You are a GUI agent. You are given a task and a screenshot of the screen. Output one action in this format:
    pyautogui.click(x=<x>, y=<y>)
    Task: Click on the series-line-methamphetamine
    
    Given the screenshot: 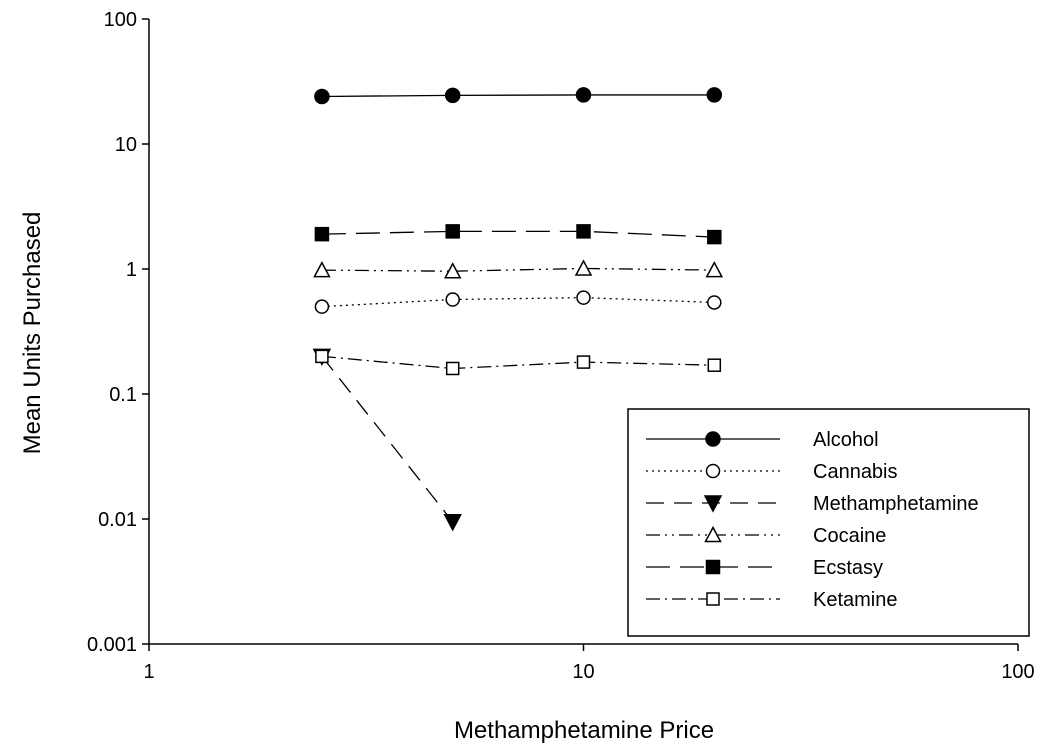 What is the action you would take?
    pyautogui.click(x=387, y=439)
    